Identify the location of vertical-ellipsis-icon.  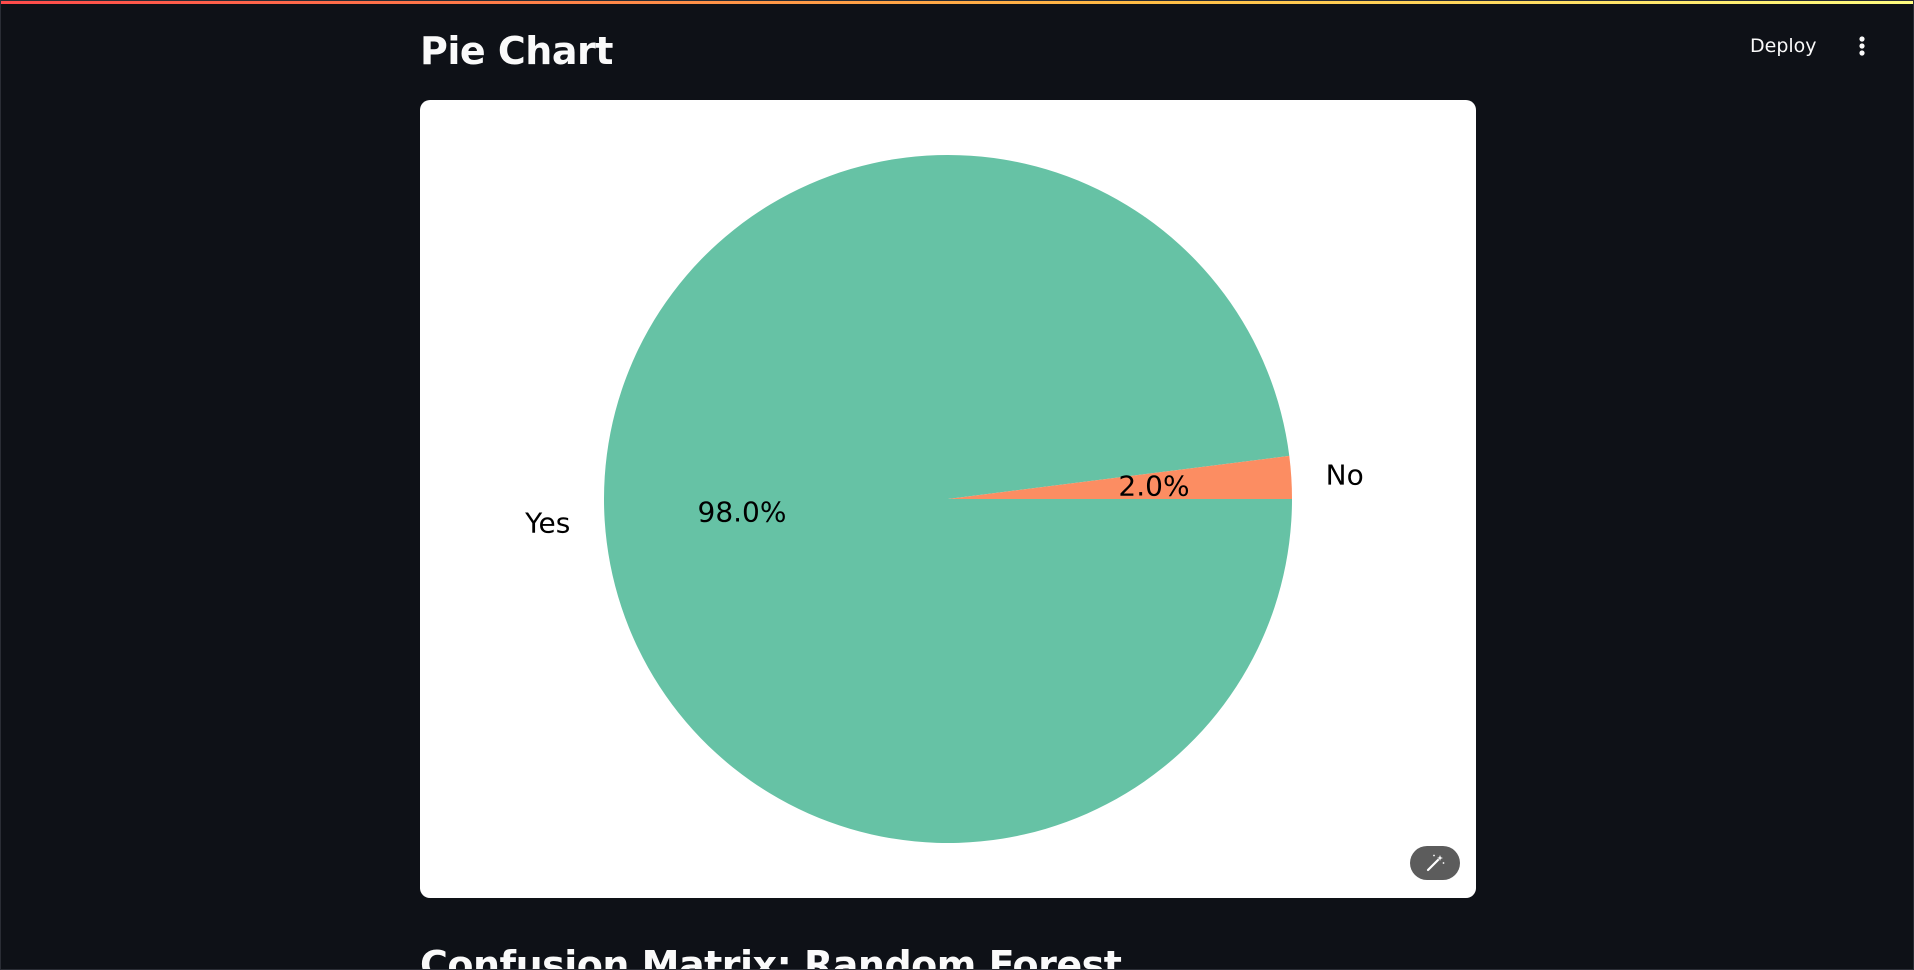
(1862, 46).